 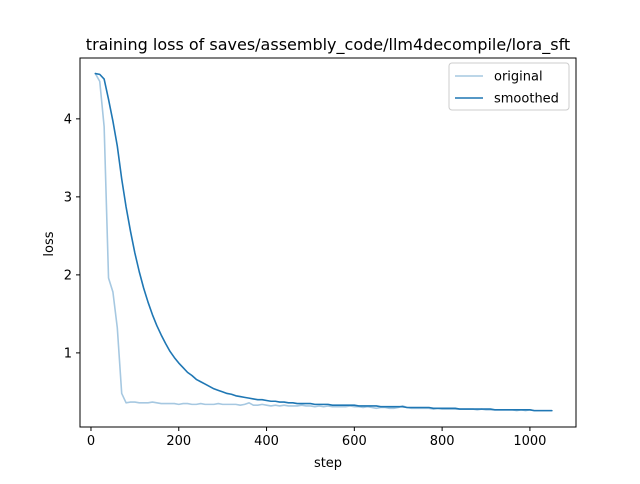 What do you see at coordinates (68, 275) in the screenshot?
I see `y-tick-label: 2` at bounding box center [68, 275].